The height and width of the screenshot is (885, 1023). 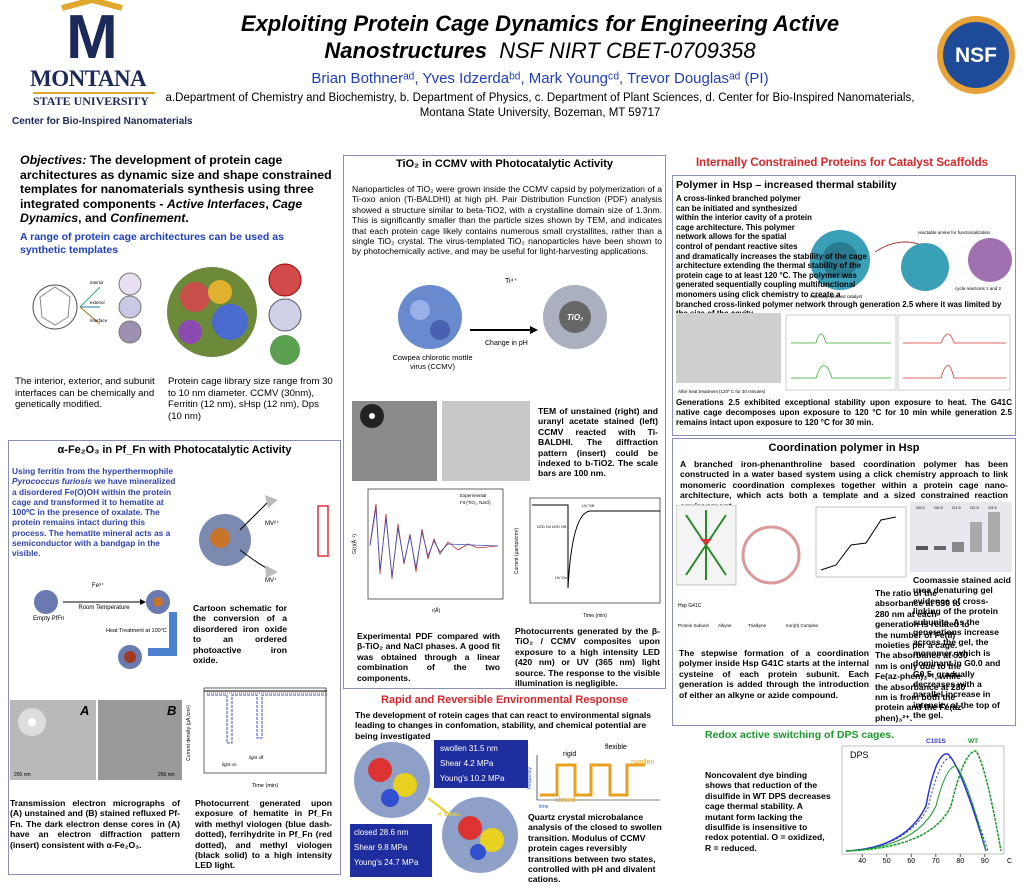 I want to click on internal-panel, so click(x=844, y=305).